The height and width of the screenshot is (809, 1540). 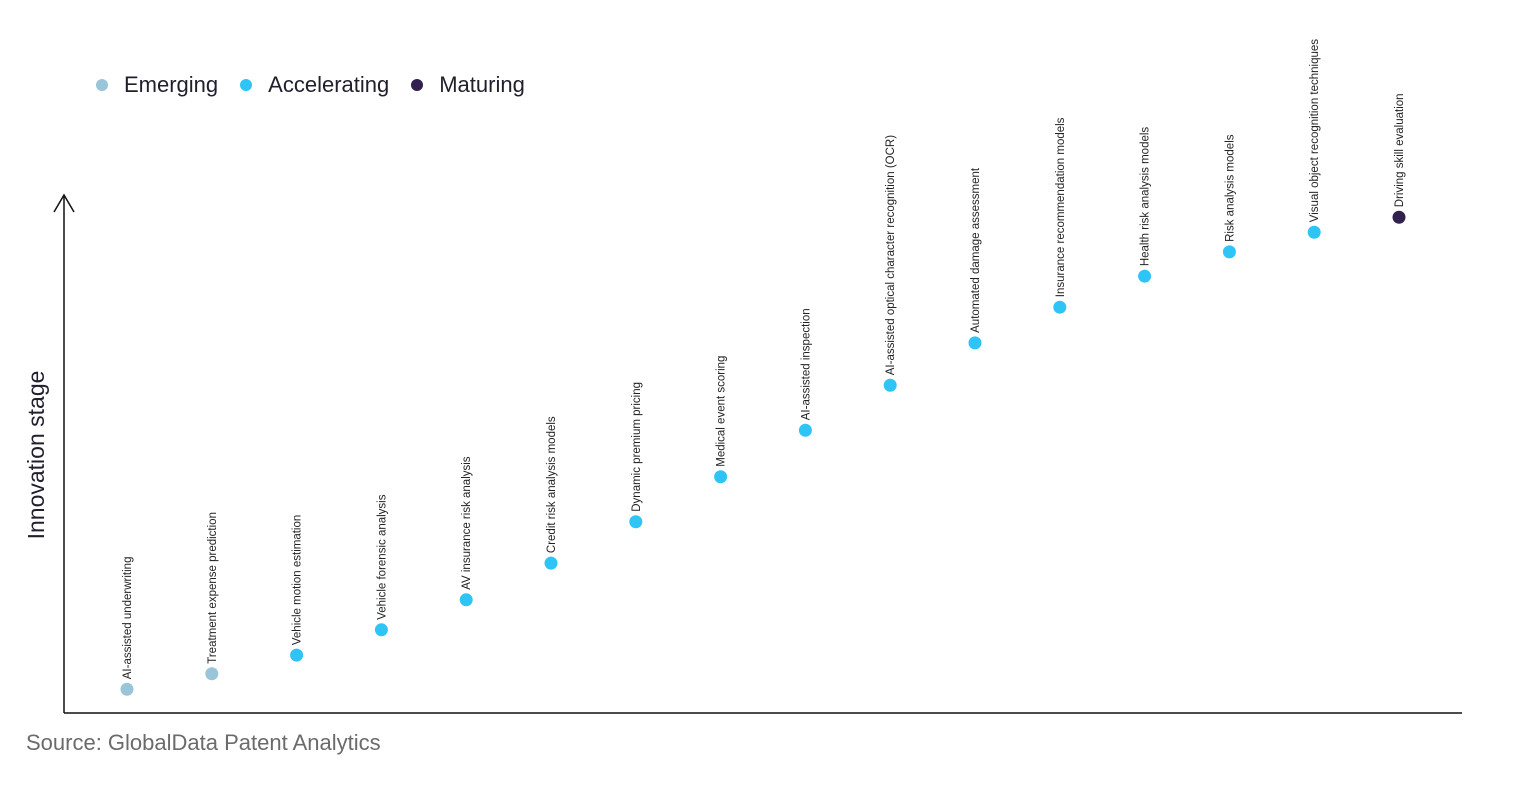 I want to click on data-label: Dynamic premium pricing, so click(x=637, y=447).